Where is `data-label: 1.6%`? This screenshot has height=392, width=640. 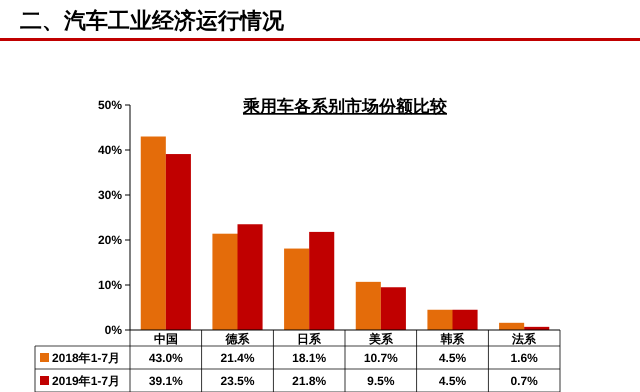
data-label: 1.6% is located at coordinates (524, 358).